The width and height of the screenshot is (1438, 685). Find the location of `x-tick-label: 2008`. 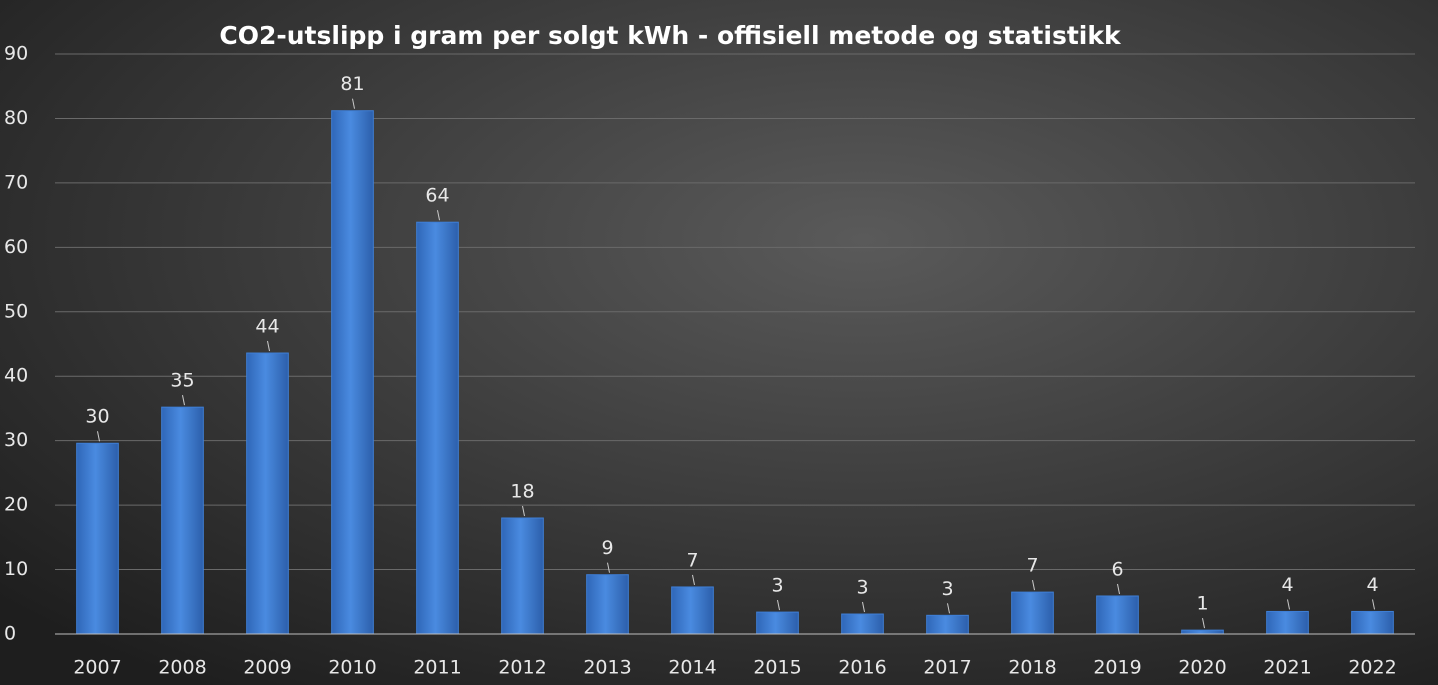

x-tick-label: 2008 is located at coordinates (182, 668).